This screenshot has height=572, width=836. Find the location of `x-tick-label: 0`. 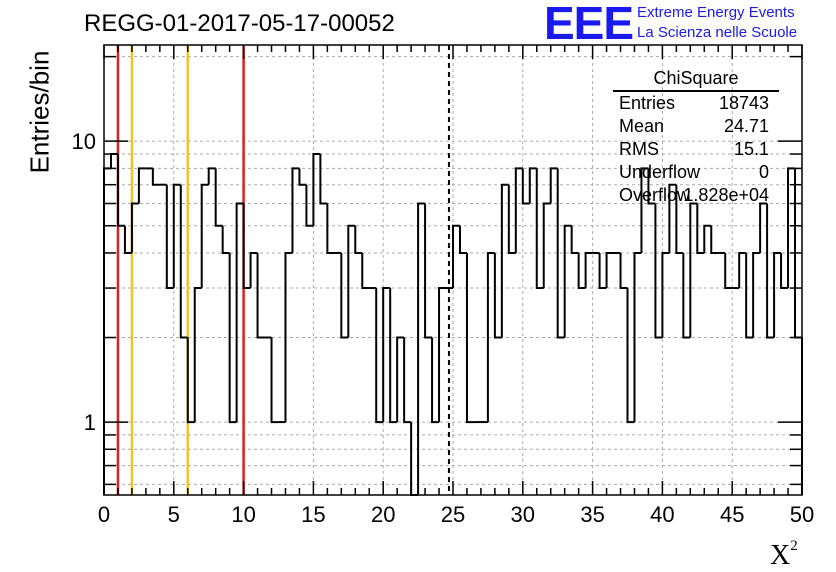

x-tick-label: 0 is located at coordinates (104, 514).